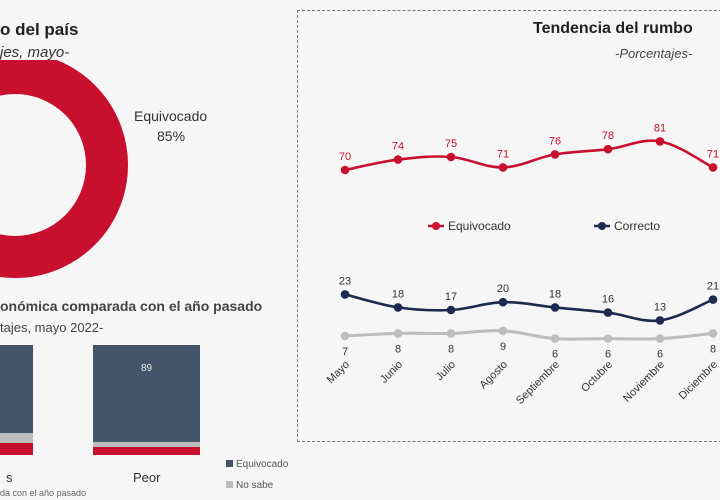 The image size is (720, 500). I want to click on left-chart-subtitle: jes, mayo-, so click(35, 52).